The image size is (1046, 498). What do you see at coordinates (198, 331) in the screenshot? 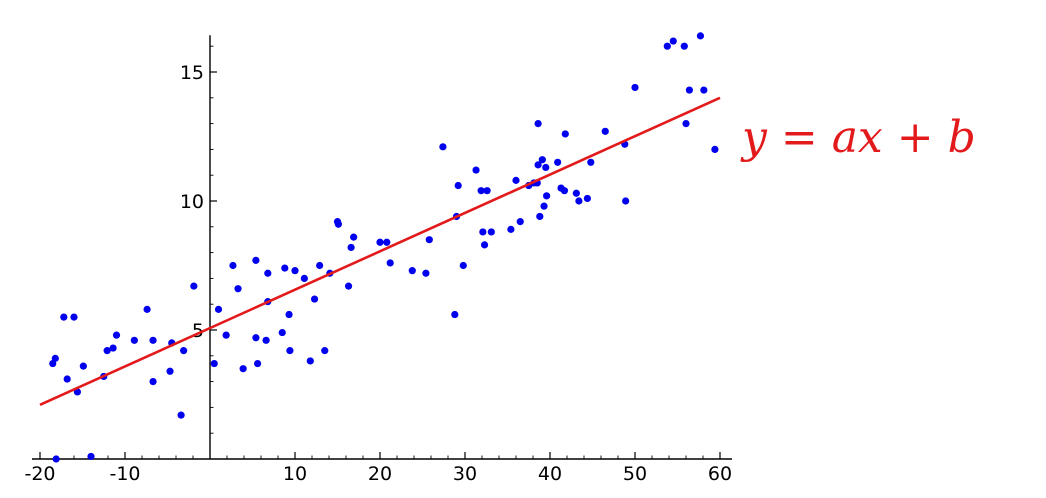
I see `y-tick-label: 5` at bounding box center [198, 331].